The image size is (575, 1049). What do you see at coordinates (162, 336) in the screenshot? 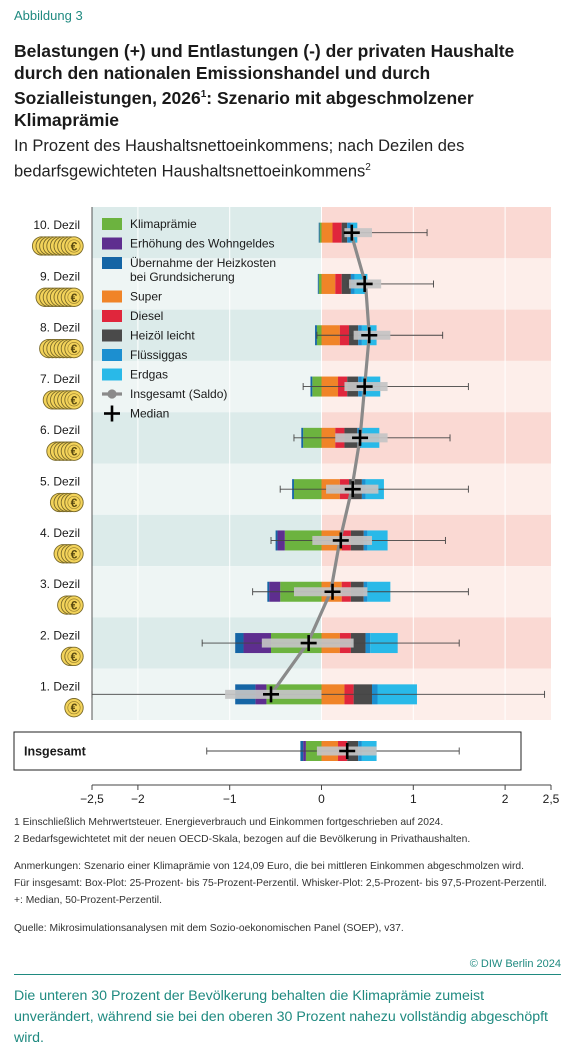
I see `legend-label: Heizöl leicht` at bounding box center [162, 336].